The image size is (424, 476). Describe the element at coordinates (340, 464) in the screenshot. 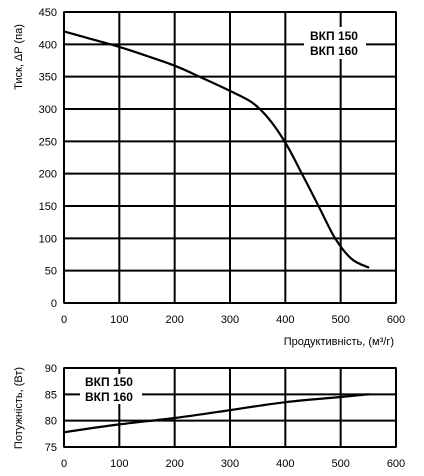

I see `power-x-tick-label: 500` at that location.